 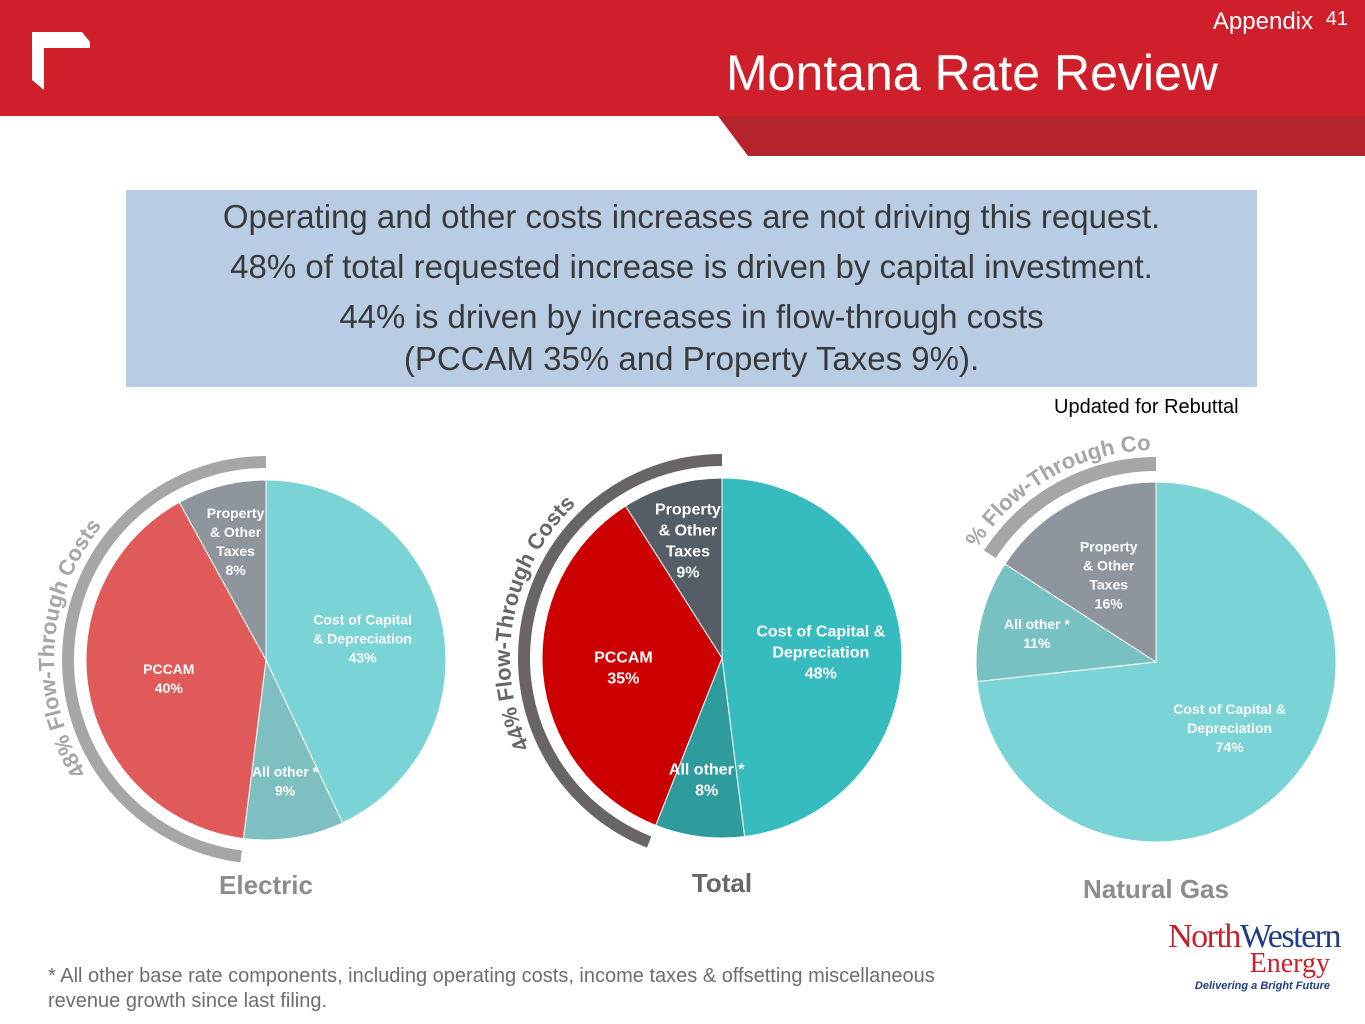 What do you see at coordinates (1156, 889) in the screenshot?
I see `chart-title: Natural Gas` at bounding box center [1156, 889].